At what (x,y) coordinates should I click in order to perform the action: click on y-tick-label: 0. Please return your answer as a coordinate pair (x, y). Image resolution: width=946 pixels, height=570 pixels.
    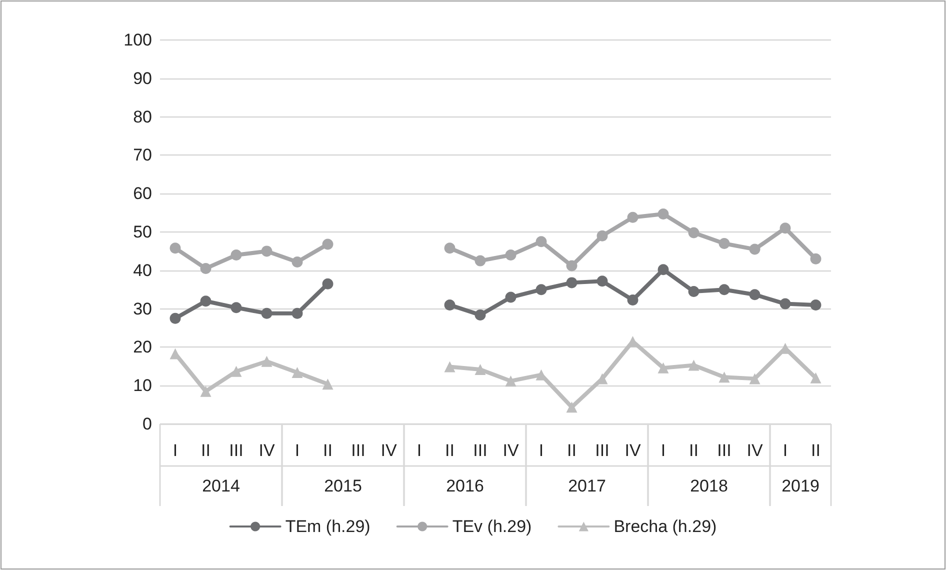
    Looking at the image, I should click on (147, 424).